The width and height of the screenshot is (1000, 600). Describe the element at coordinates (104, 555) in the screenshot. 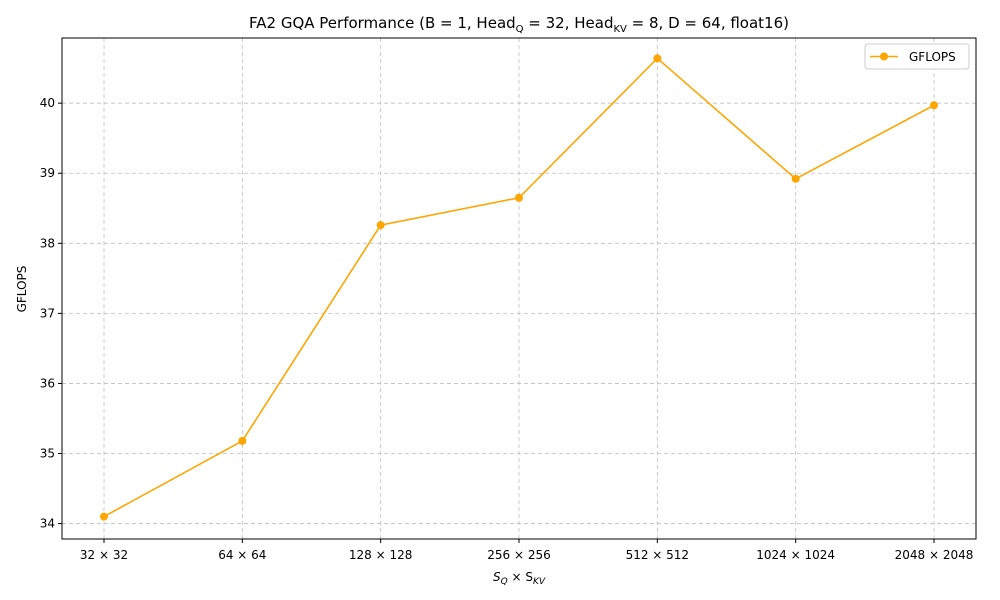

I see `x-tick-label: 32 × 32` at that location.